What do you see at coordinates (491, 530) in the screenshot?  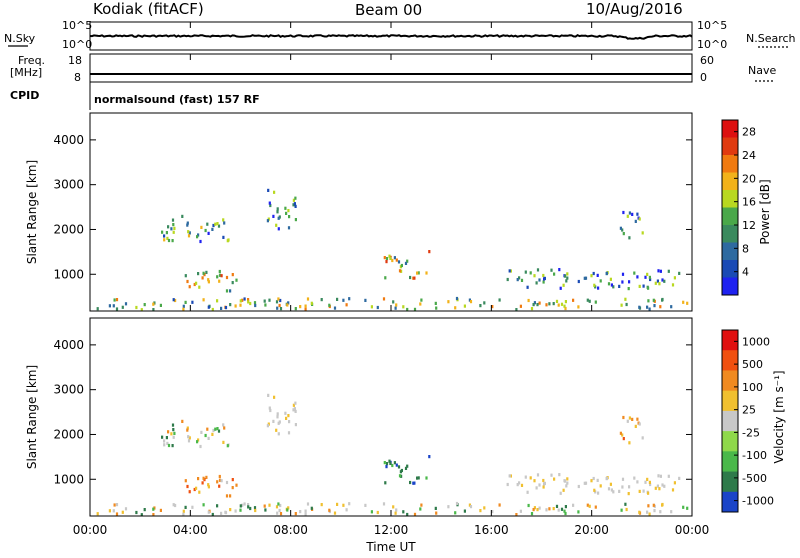 I see `x-tick-label: 16:00` at bounding box center [491, 530].